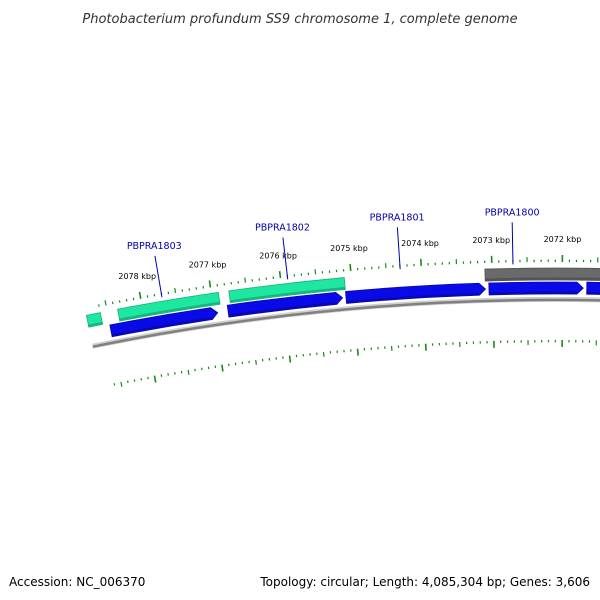 The height and width of the screenshot is (600, 600). I want to click on accession-text: Accession: NC_006370, so click(77, 582).